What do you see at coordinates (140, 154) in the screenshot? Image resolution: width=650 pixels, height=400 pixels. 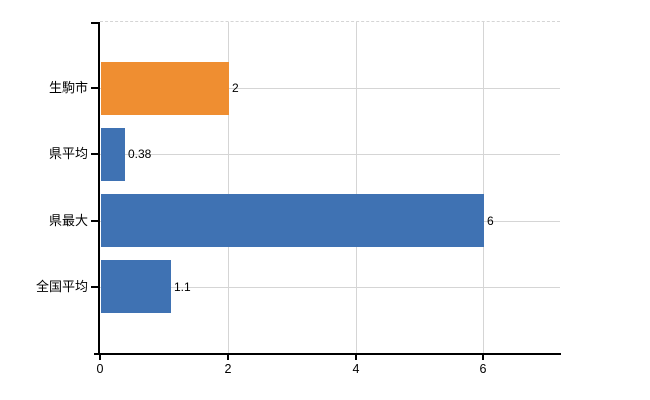 I see `bar-value-label: 0.38` at bounding box center [140, 154].